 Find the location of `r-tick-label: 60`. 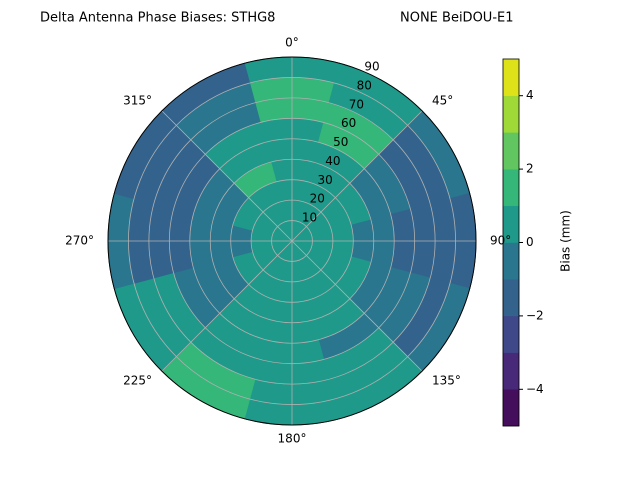

r-tick-label: 60 is located at coordinates (348, 123).